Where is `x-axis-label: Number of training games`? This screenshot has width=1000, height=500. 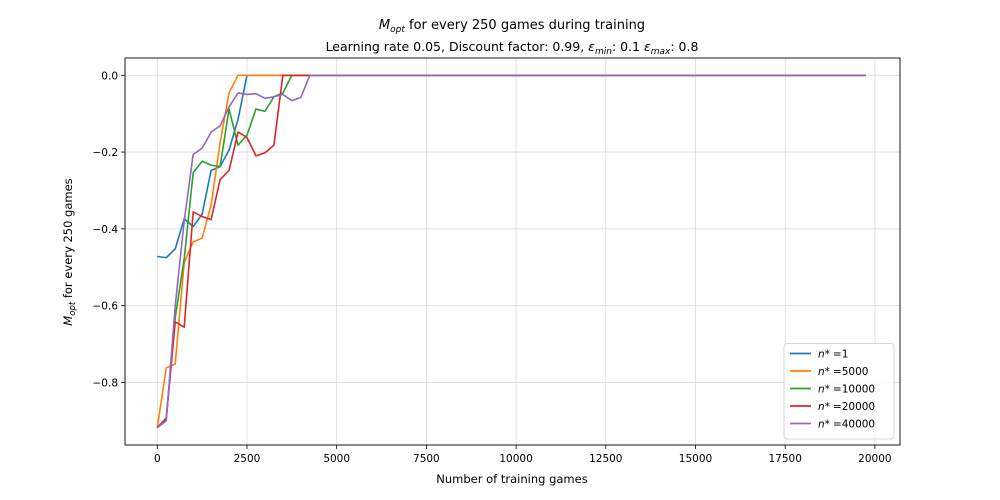
x-axis-label: Number of training games is located at coordinates (511, 479).